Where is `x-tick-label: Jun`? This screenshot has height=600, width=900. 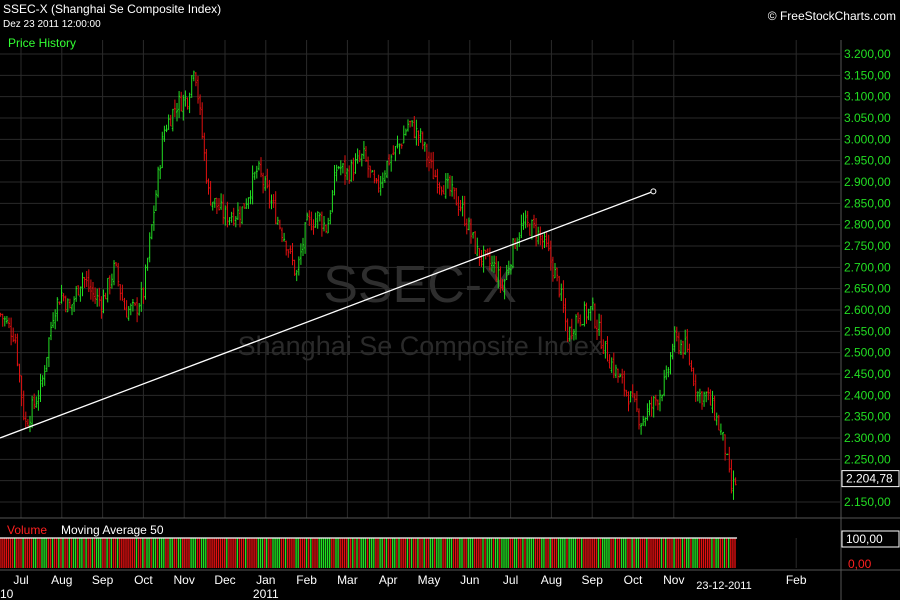
x-tick-label: Jun is located at coordinates (469, 580).